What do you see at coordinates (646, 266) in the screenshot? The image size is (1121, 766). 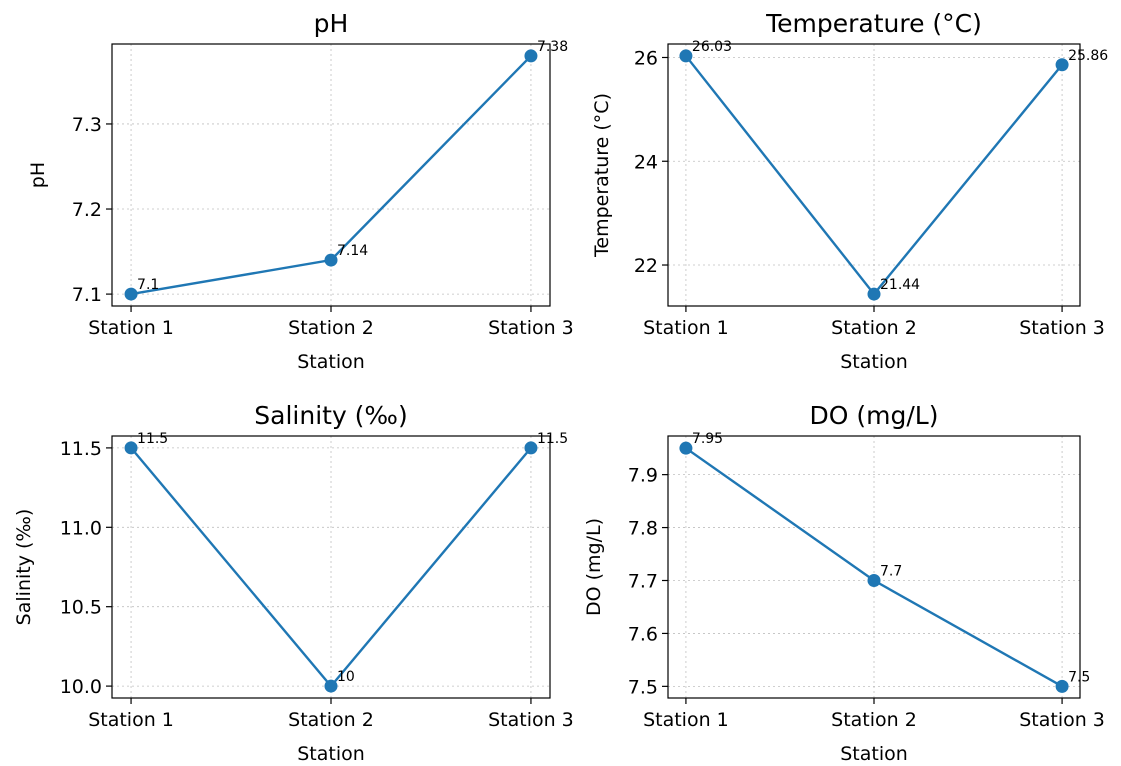 I see `y-tick-label: 22` at bounding box center [646, 266].